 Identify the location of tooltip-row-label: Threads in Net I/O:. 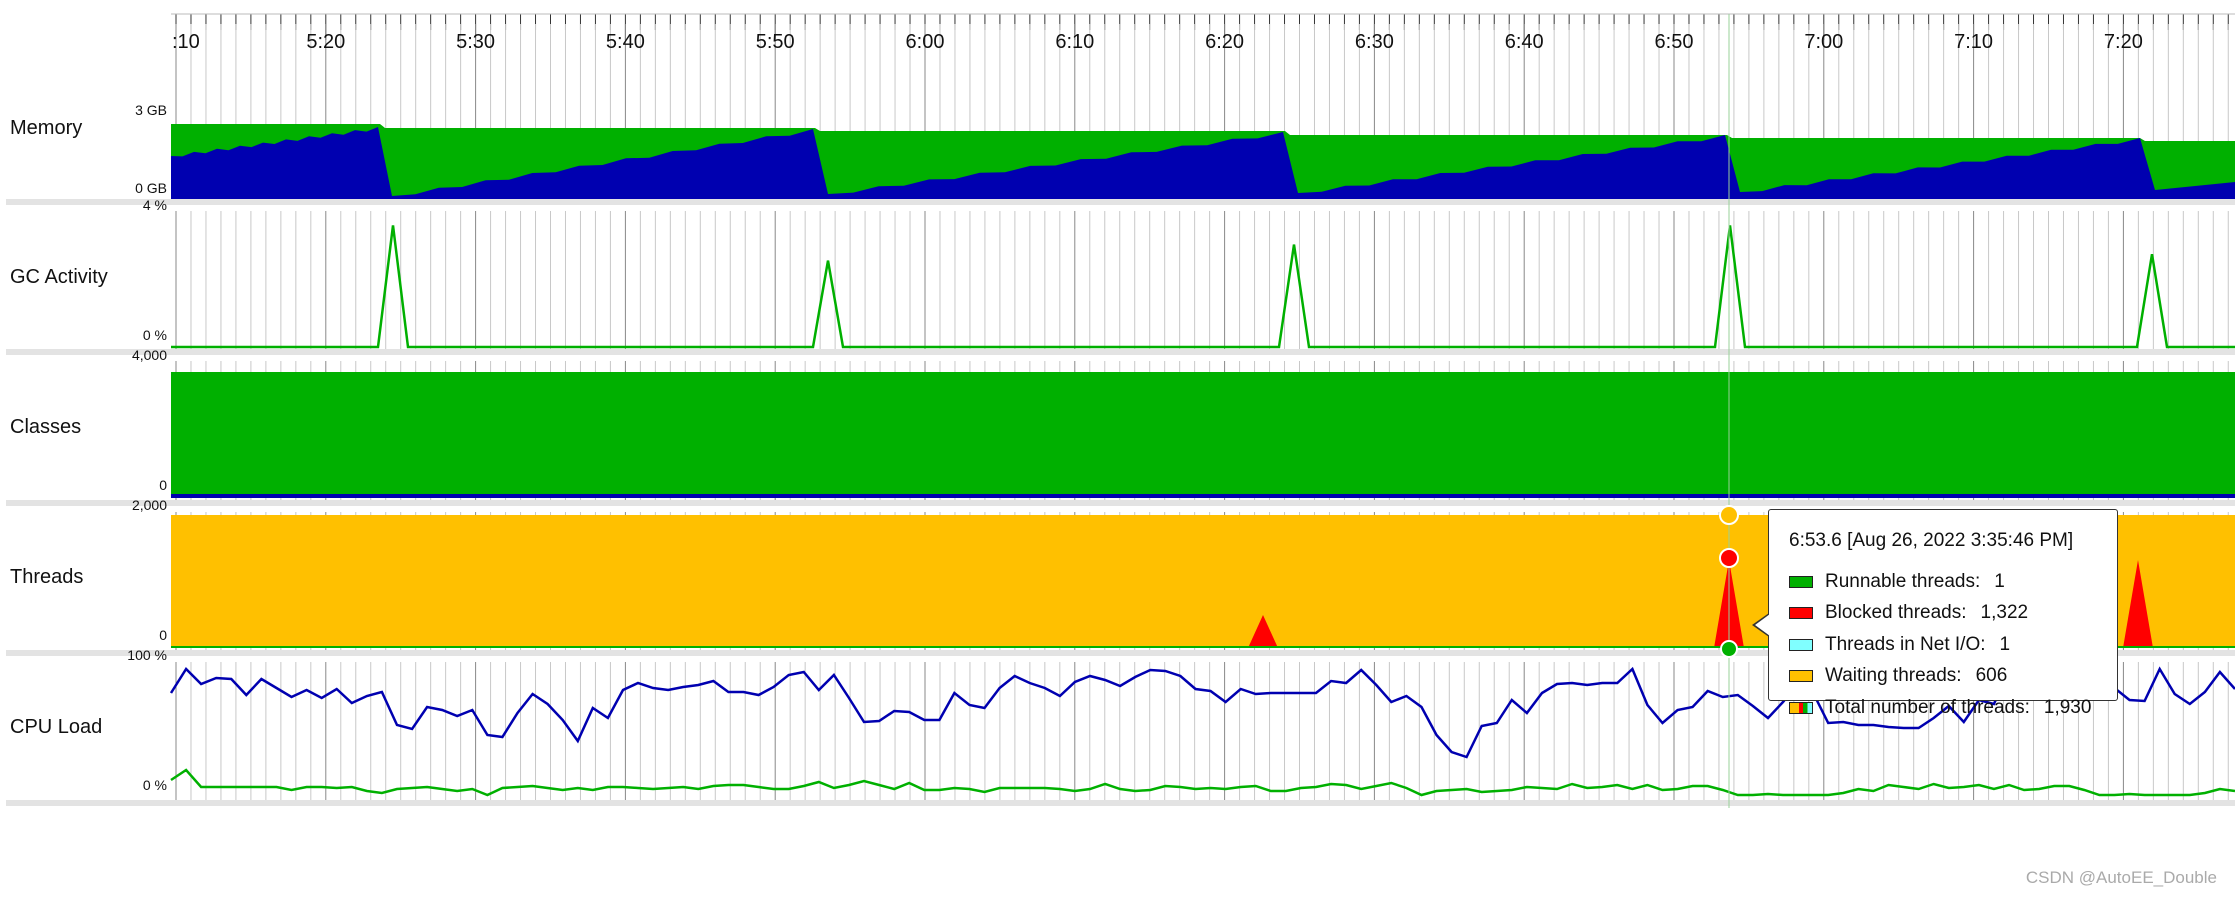
(1905, 644).